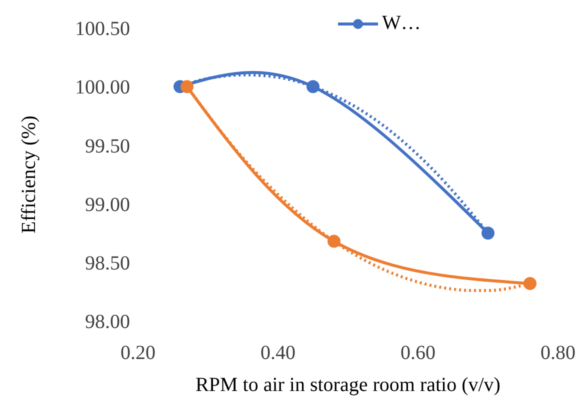  I want to click on y-axis-title: Efficiency (%), so click(29, 175).